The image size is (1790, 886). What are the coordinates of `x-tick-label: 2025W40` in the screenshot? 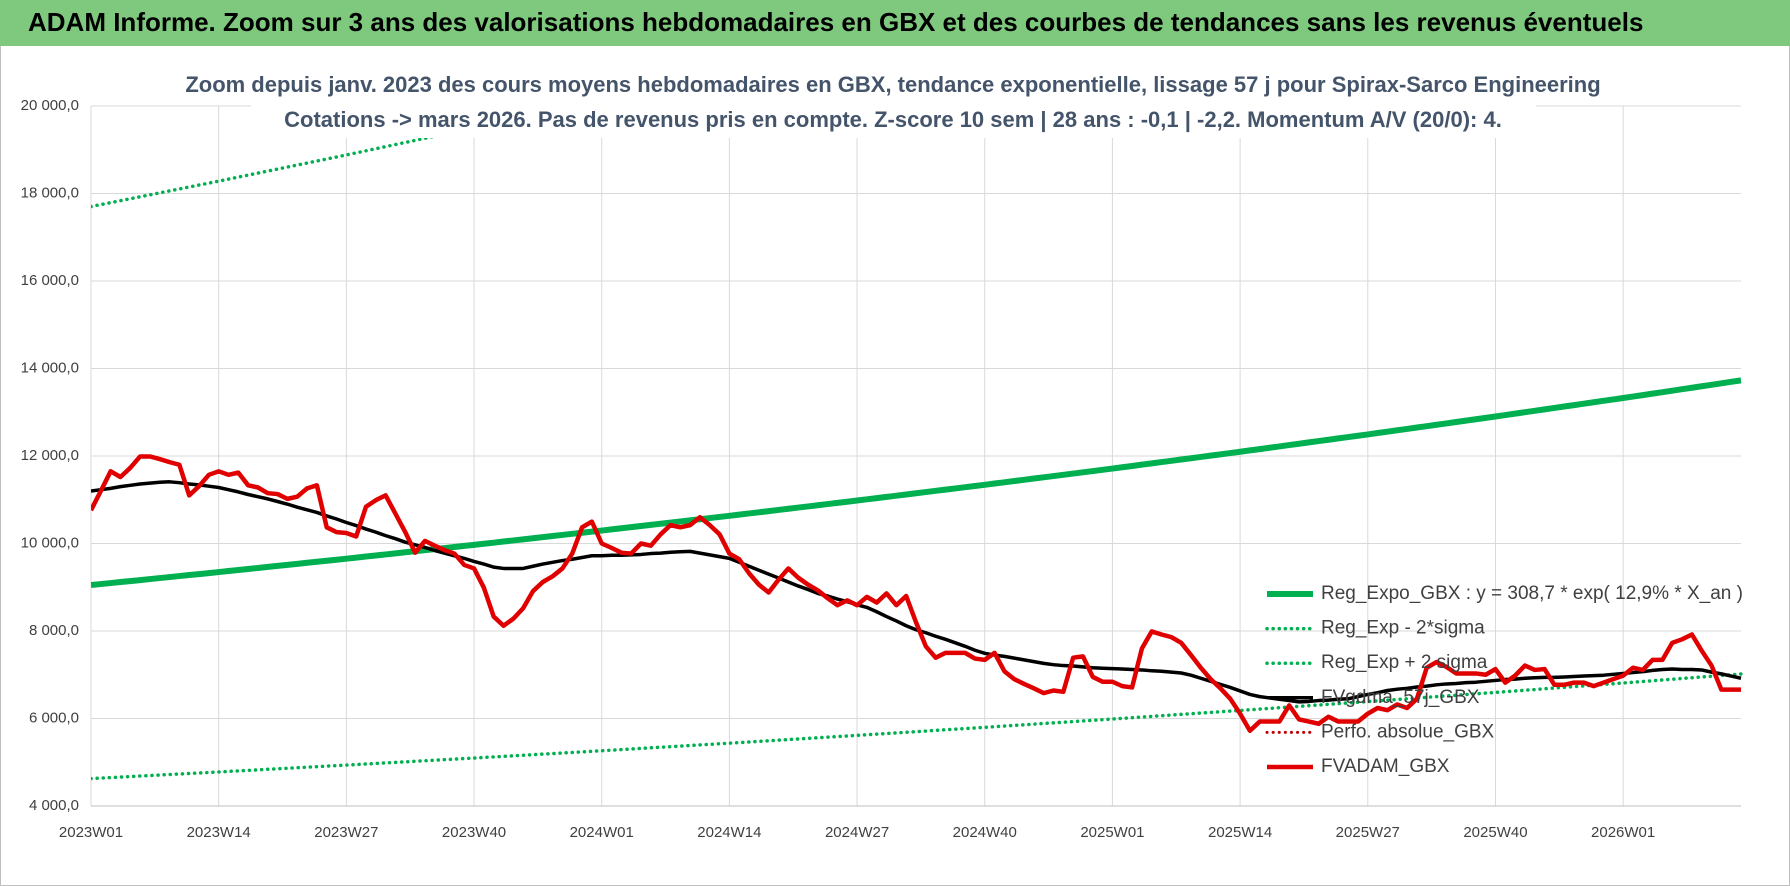 It's located at (1495, 832).